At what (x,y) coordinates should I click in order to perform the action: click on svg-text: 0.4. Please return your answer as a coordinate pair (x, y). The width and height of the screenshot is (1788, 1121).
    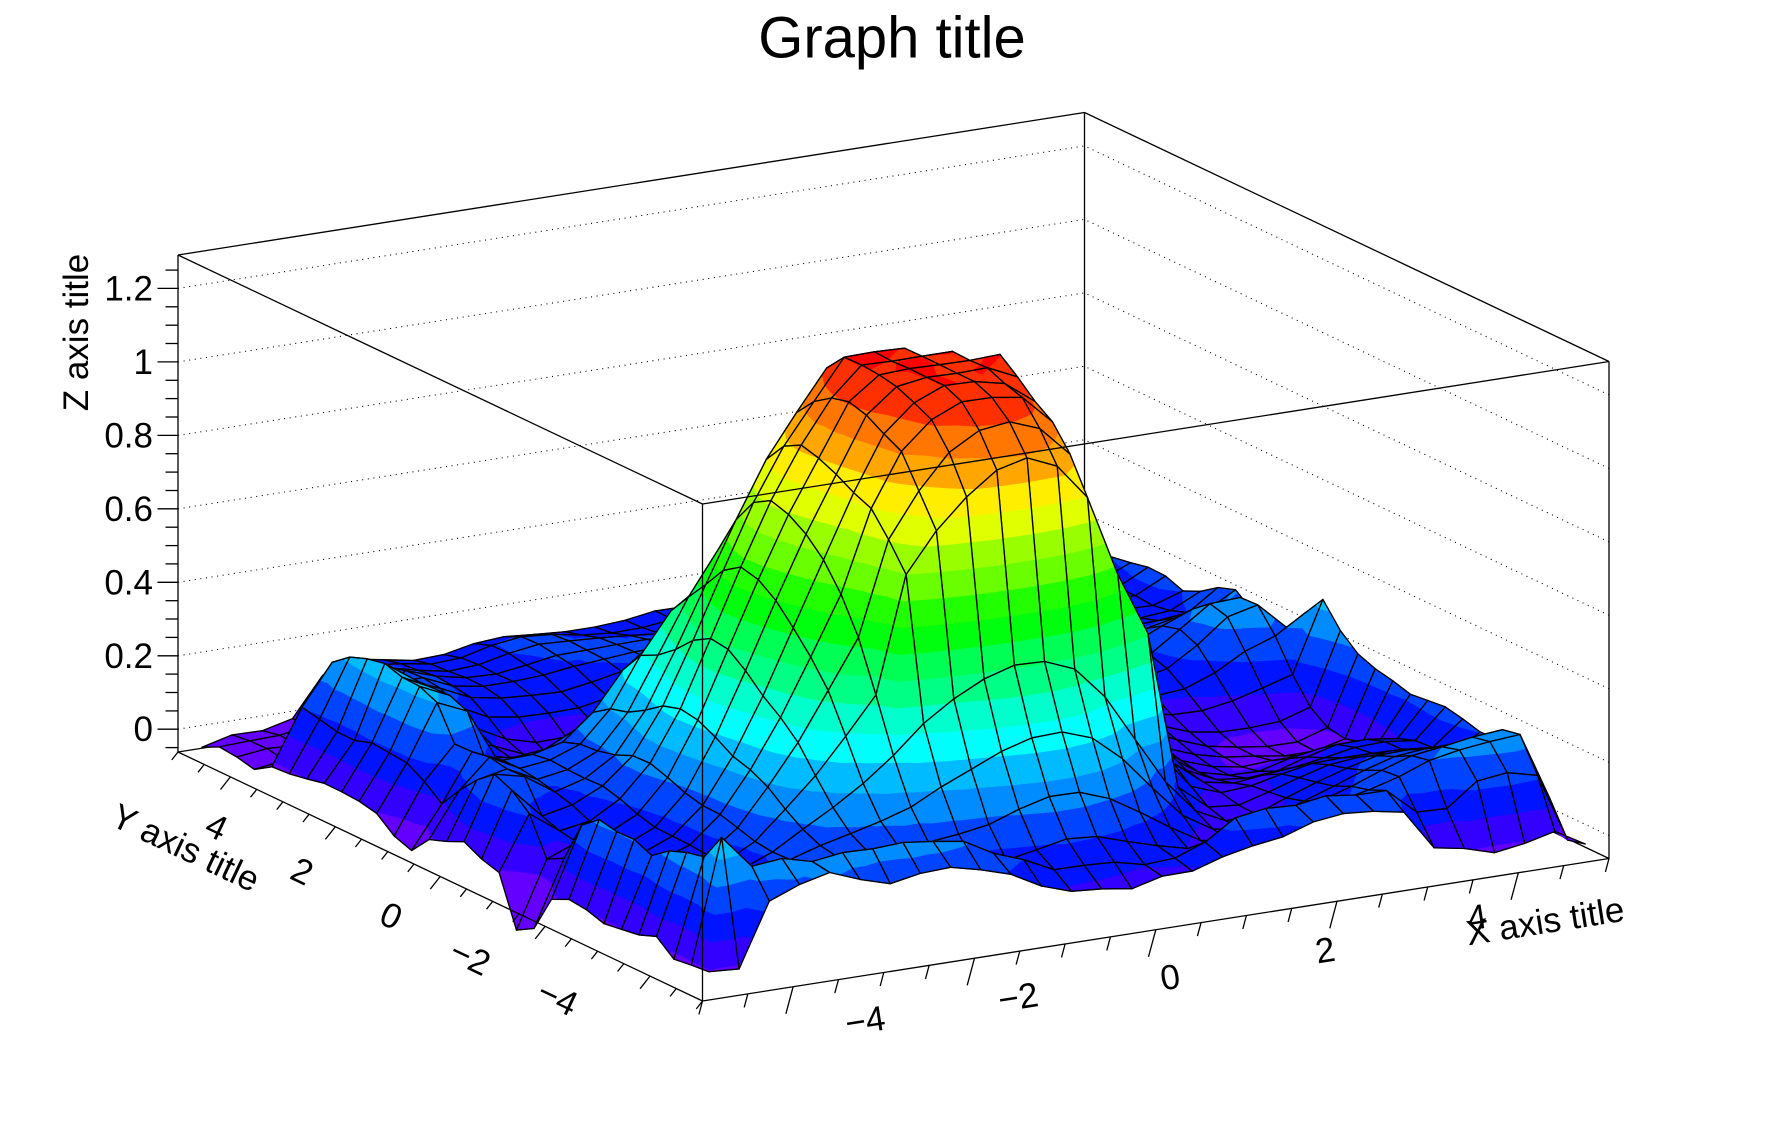
    Looking at the image, I should click on (128, 582).